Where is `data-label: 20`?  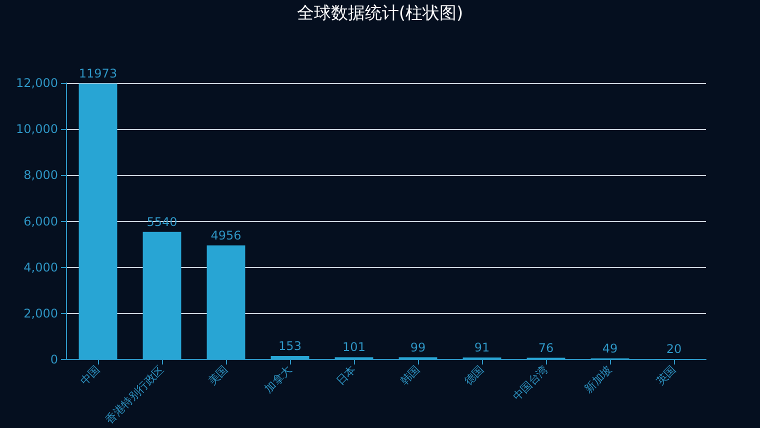 data-label: 20 is located at coordinates (674, 349).